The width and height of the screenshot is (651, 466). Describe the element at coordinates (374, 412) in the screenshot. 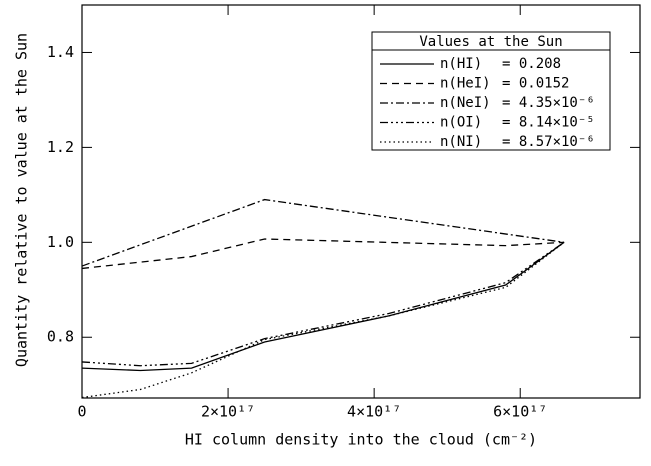

I see `x-tick-label: 4×10¹⁷` at that location.